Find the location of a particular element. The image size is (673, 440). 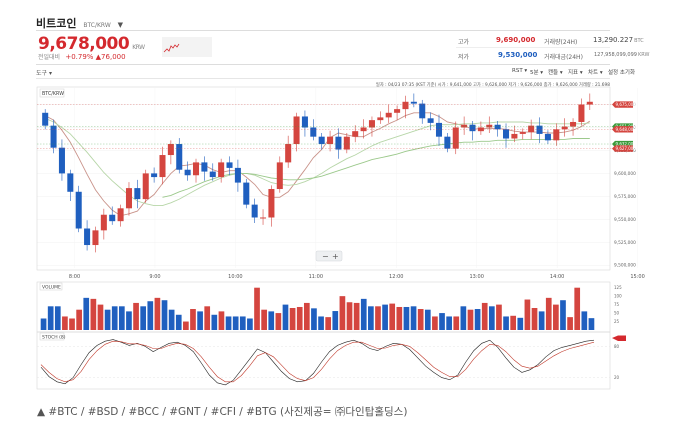

zoom-in-button: + is located at coordinates (335, 256).